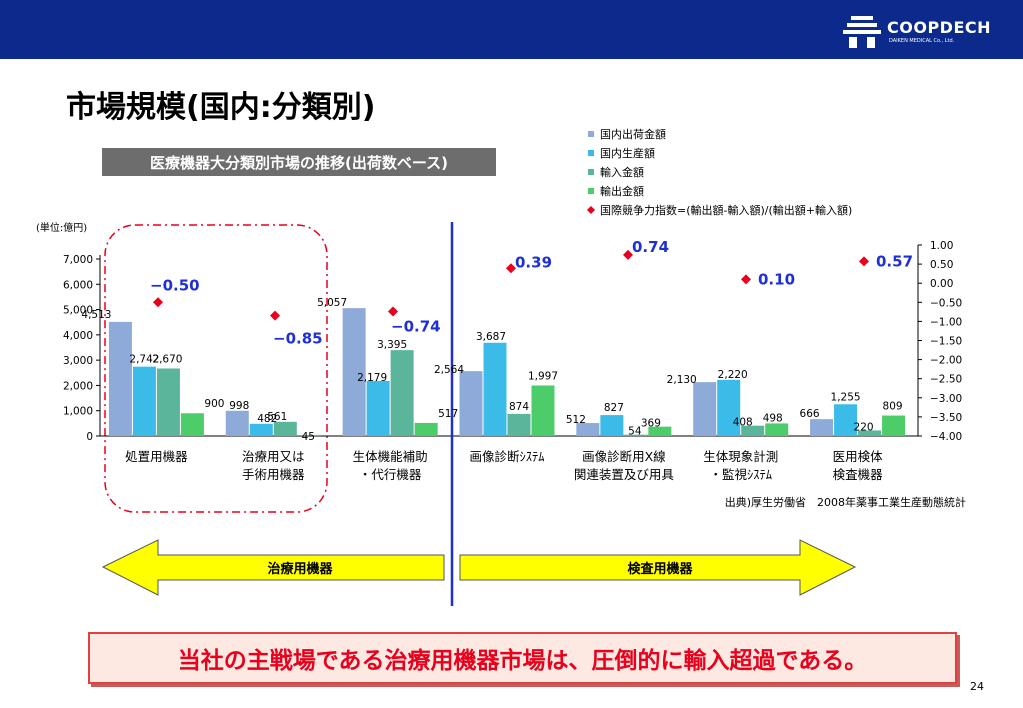 This screenshot has height=708, width=1023. Describe the element at coordinates (519, 407) in the screenshot. I see `bar-value-label: 874` at that location.